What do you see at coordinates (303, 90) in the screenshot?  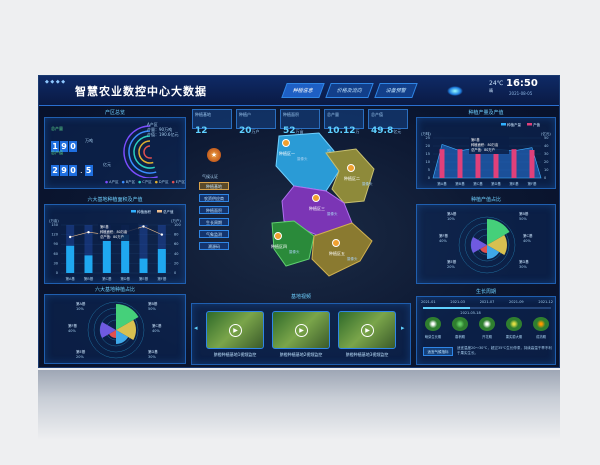 I see `tab-planting: 种植信息` at bounding box center [303, 90].